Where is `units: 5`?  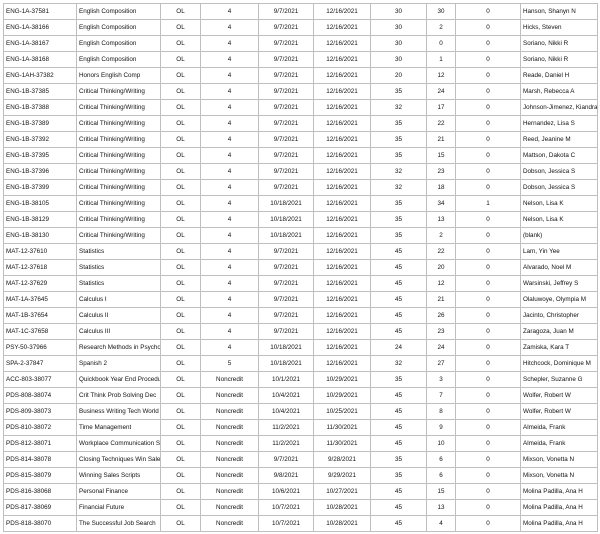
units: 5 is located at coordinates (229, 363).